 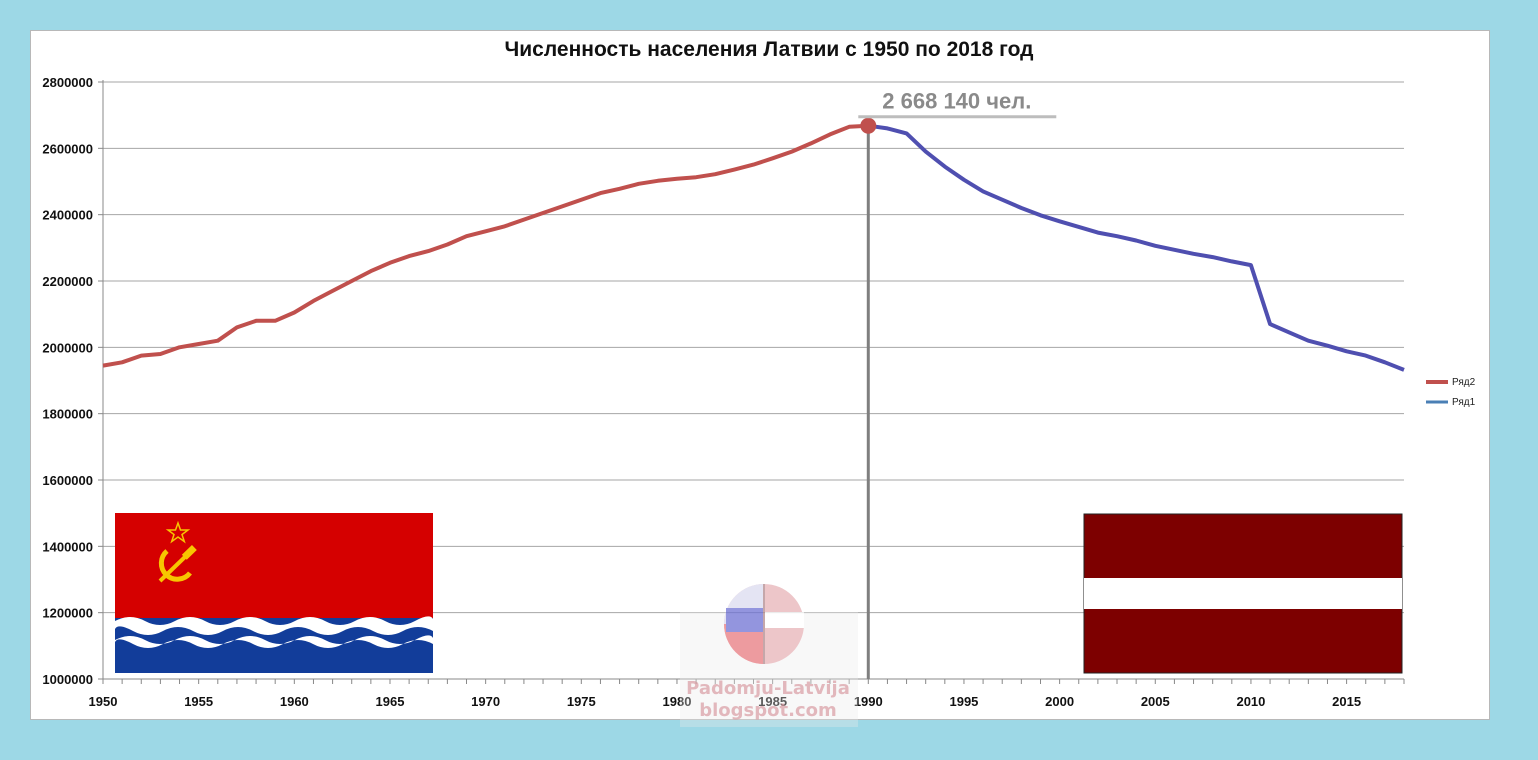 I want to click on peak-point, so click(x=868, y=125).